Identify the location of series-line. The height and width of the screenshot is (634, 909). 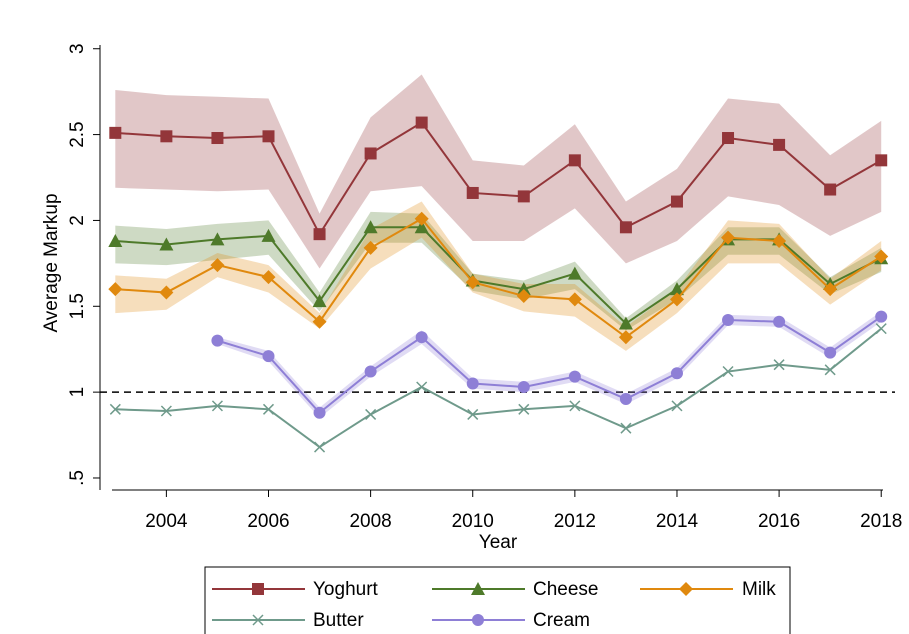
(549, 365).